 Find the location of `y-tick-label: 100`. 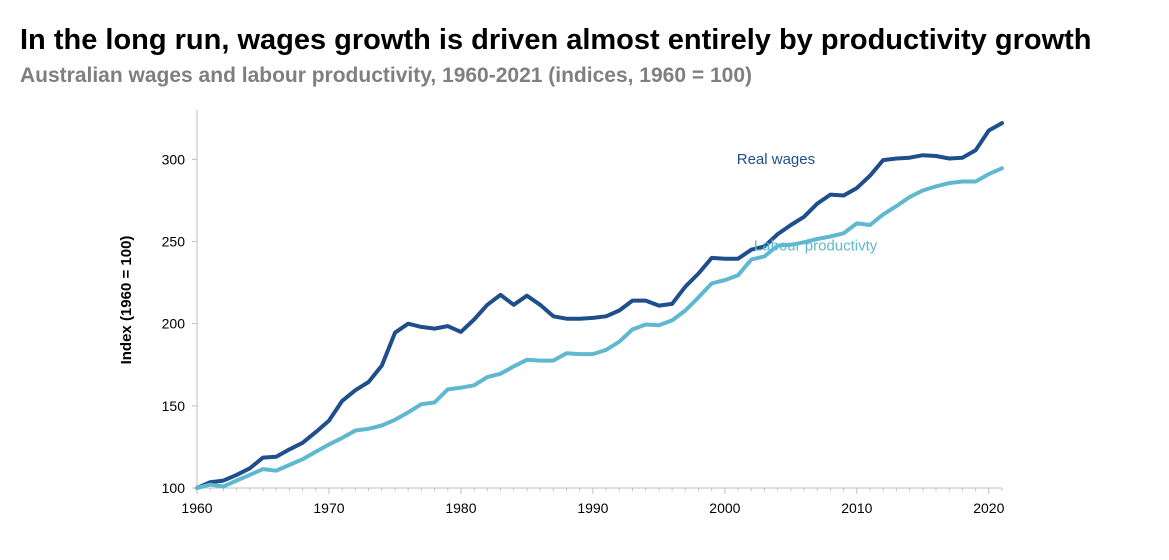

y-tick-label: 100 is located at coordinates (174, 488).